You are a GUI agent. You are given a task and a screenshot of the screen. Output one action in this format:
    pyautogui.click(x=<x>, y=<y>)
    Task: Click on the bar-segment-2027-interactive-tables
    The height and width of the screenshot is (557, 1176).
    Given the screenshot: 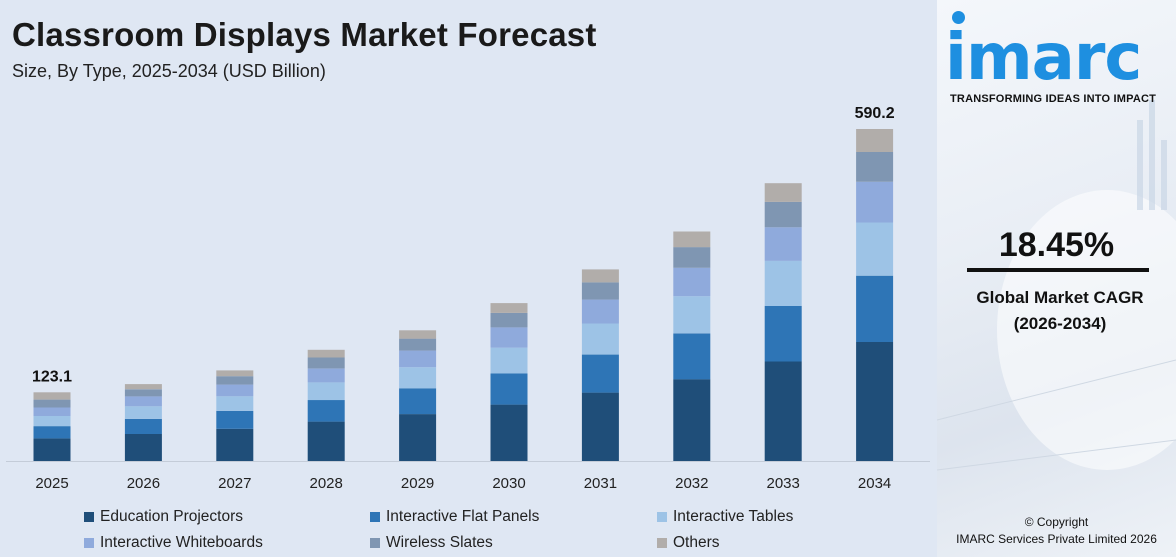 What is the action you would take?
    pyautogui.click(x=235, y=403)
    